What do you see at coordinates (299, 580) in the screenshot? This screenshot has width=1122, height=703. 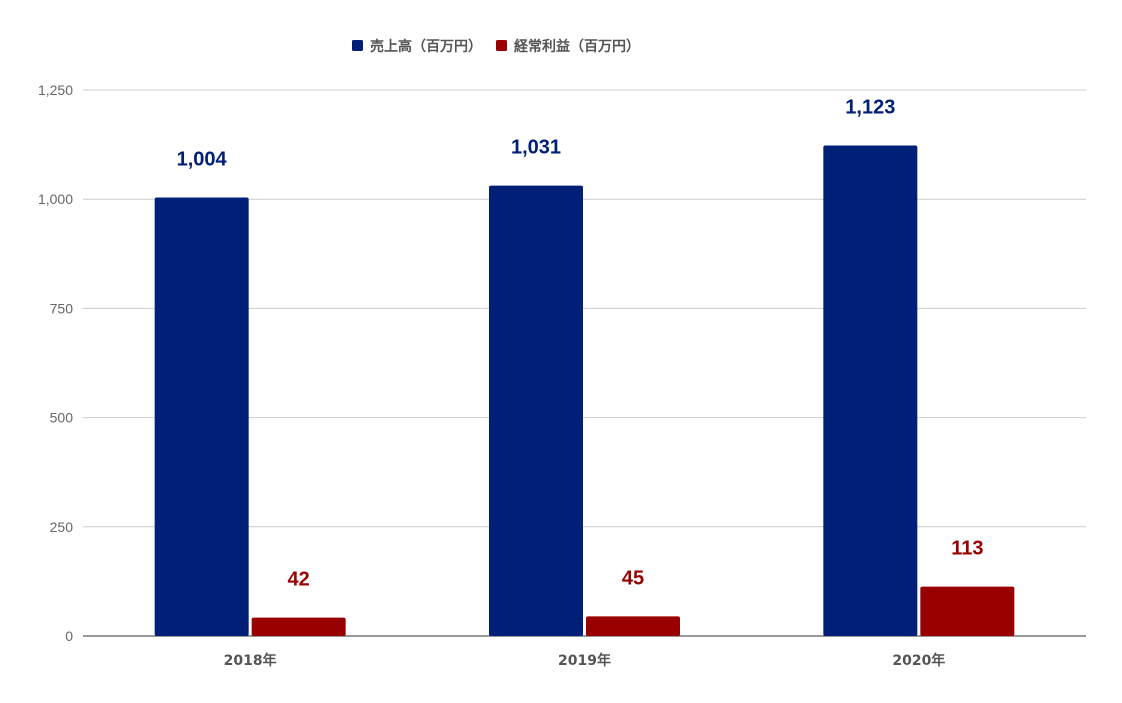 I see `data-label: 42` at bounding box center [299, 580].